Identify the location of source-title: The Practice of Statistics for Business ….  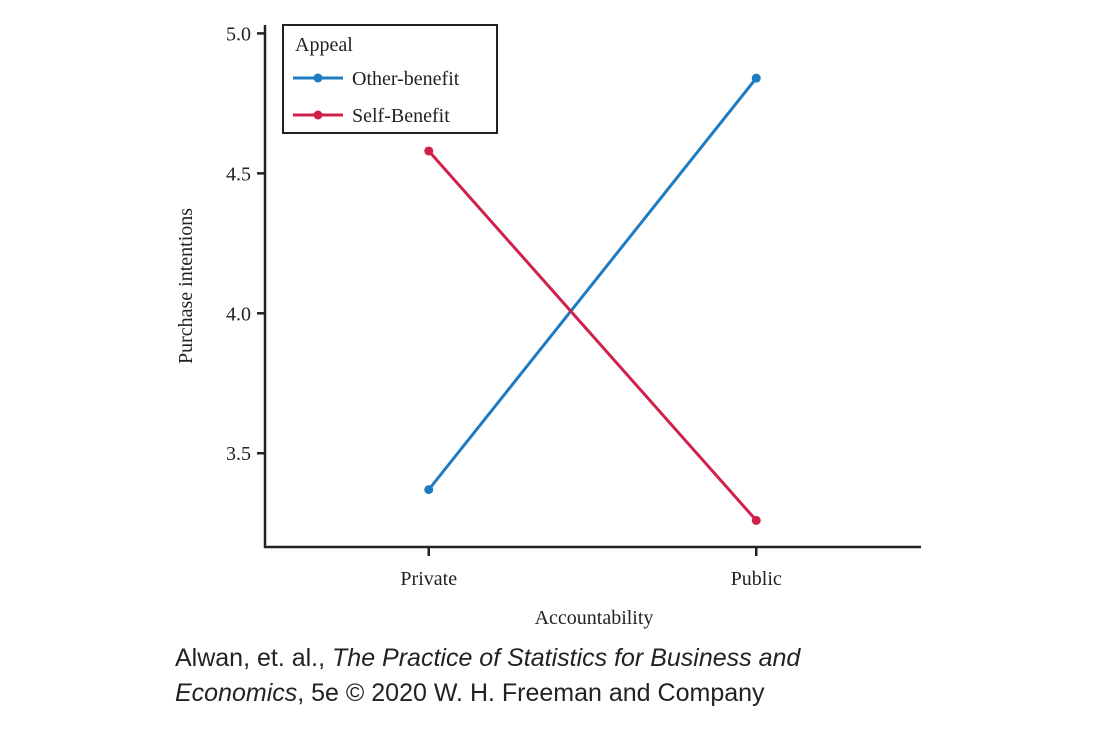
(566, 658).